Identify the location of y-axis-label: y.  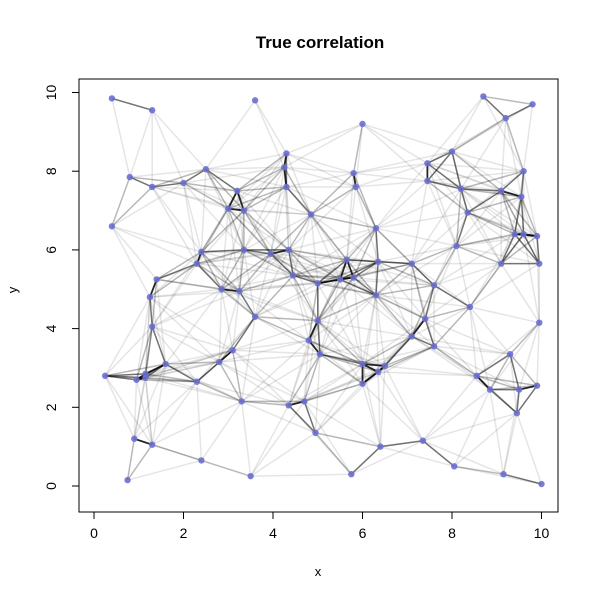
(12, 289).